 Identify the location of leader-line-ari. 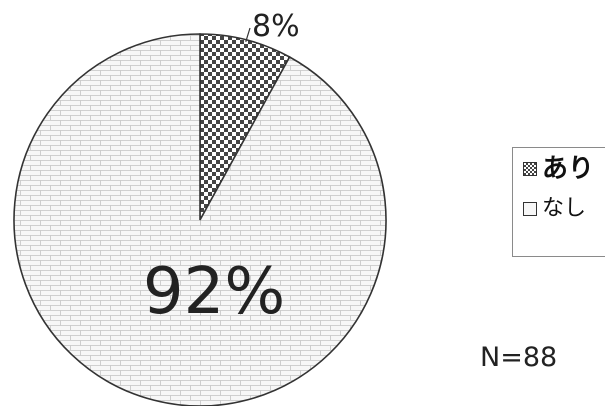
(248, 34).